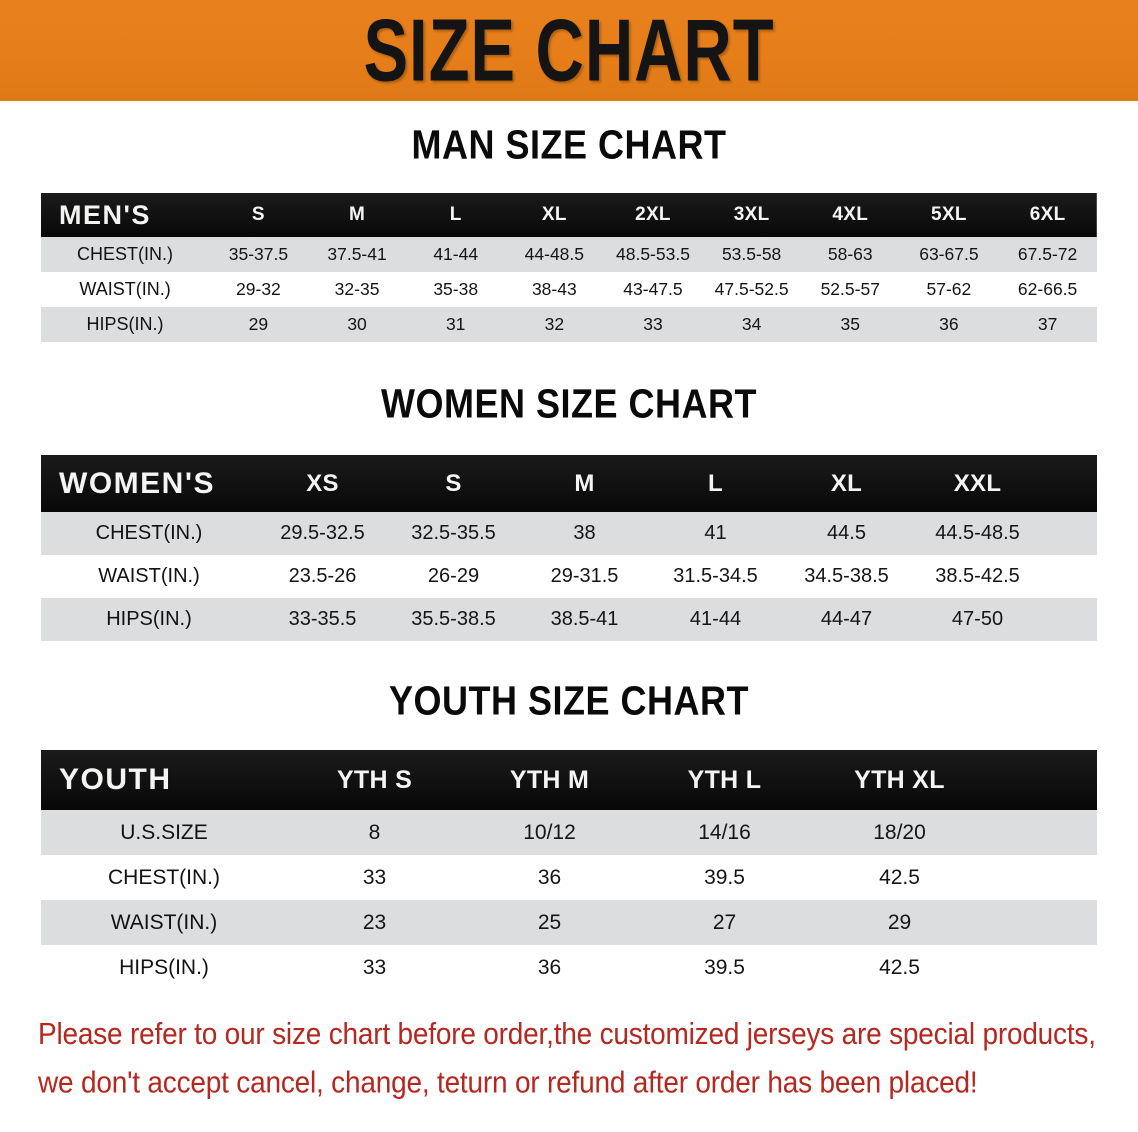 This screenshot has height=1132, width=1138. Describe the element at coordinates (374, 832) in the screenshot. I see `table-cell: 8` at that location.